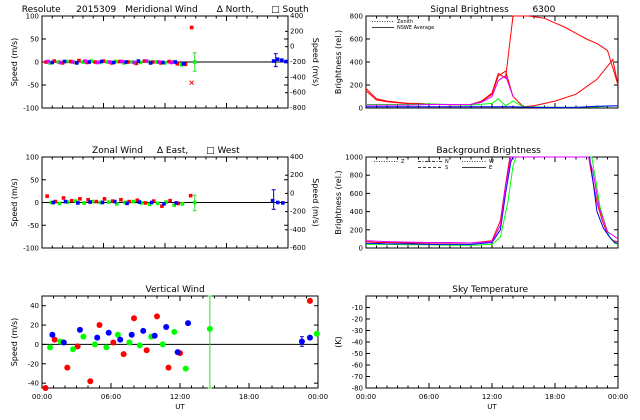 The image size is (640, 420). I want to click on y-axis-label: (K), so click(338, 342).